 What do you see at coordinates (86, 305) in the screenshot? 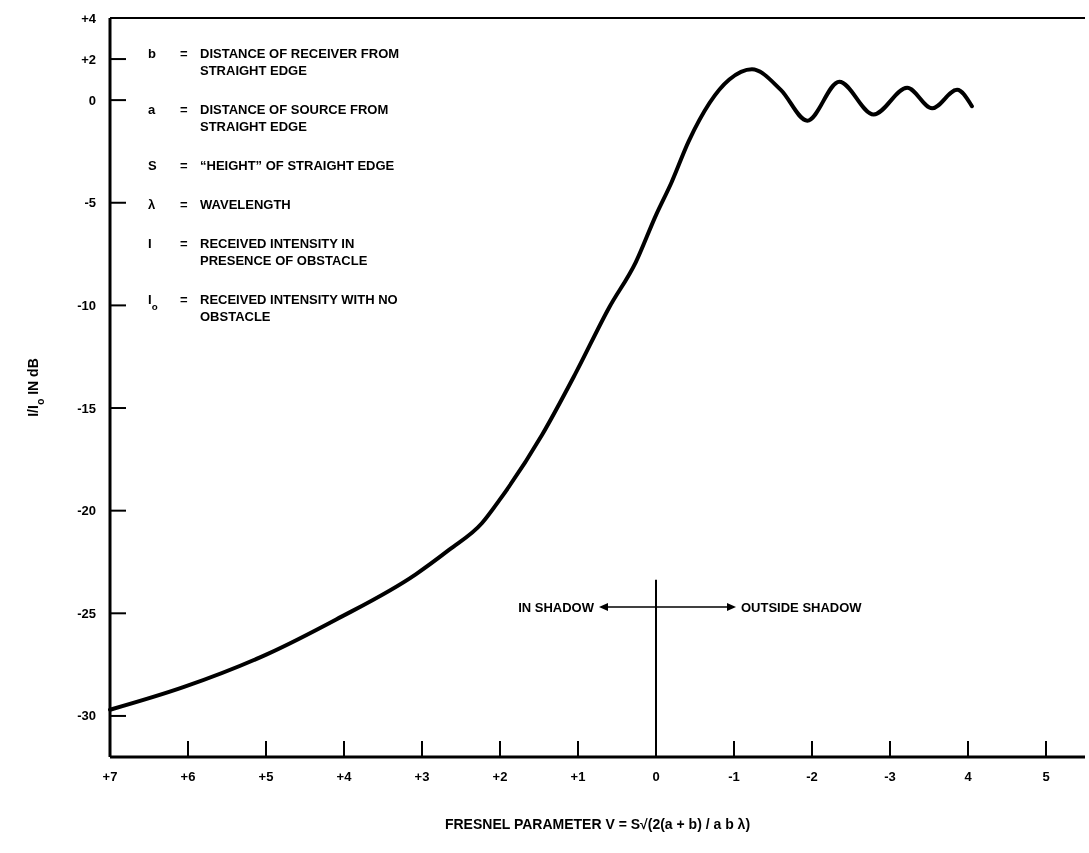
I see `y-tick-label: -10` at bounding box center [86, 305].